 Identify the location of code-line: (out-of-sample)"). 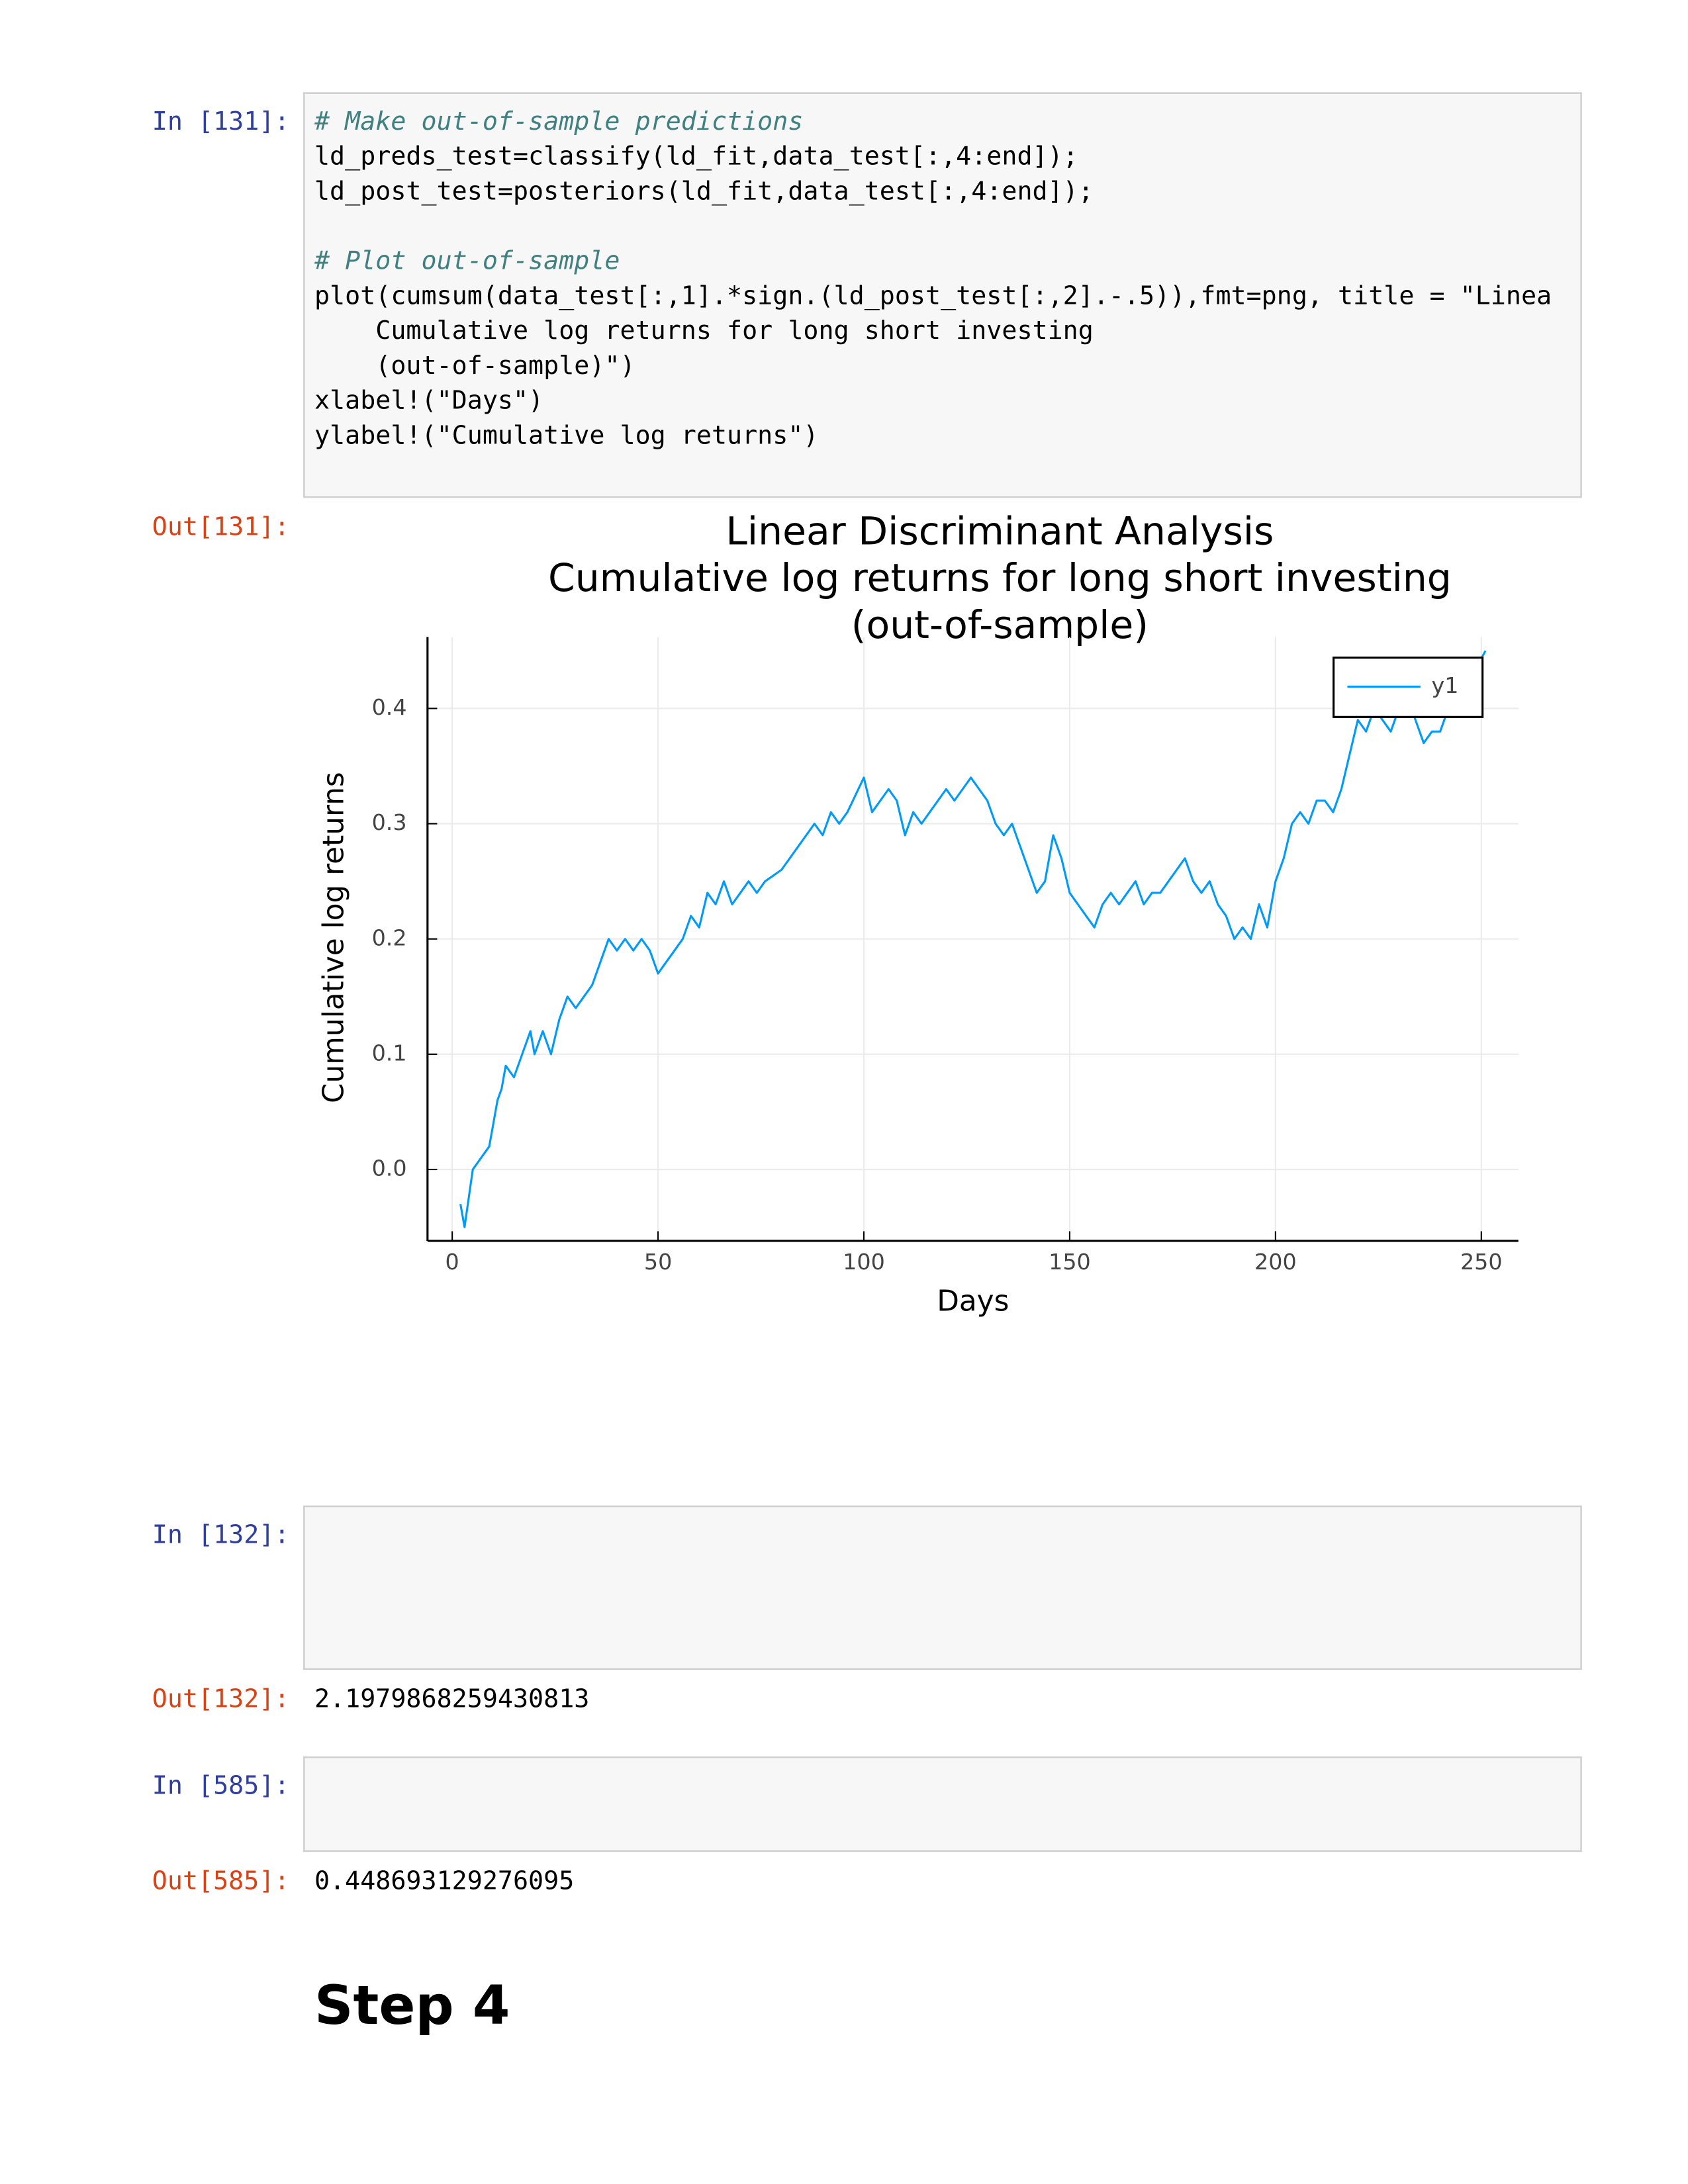
(474, 366).